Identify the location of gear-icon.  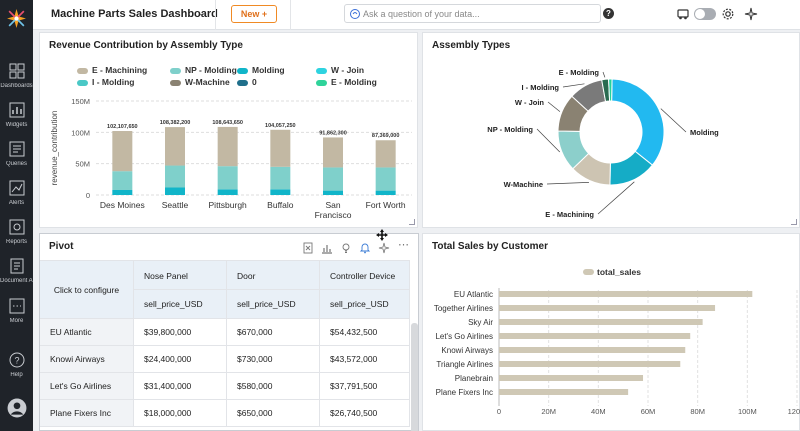
(728, 14).